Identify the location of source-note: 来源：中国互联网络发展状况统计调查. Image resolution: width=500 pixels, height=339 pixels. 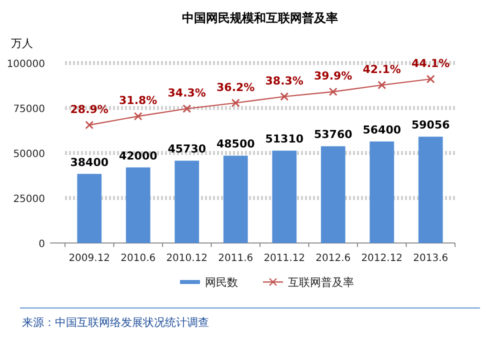
(115, 322).